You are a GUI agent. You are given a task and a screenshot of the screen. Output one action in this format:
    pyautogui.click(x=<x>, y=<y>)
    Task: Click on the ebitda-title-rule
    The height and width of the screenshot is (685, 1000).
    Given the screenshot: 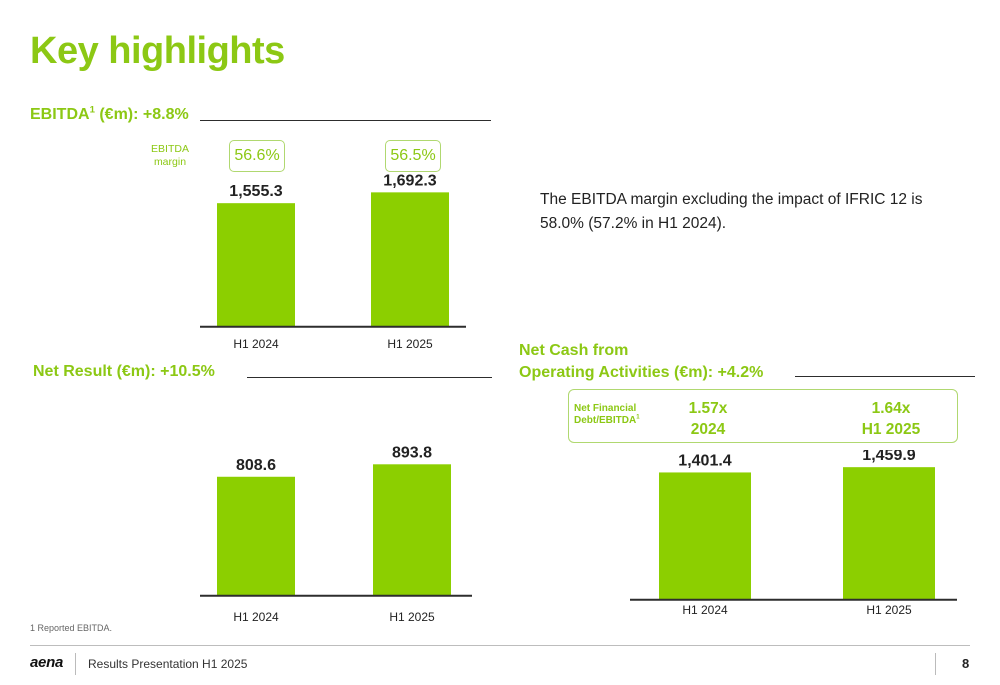 What is the action you would take?
    pyautogui.click(x=345, y=120)
    